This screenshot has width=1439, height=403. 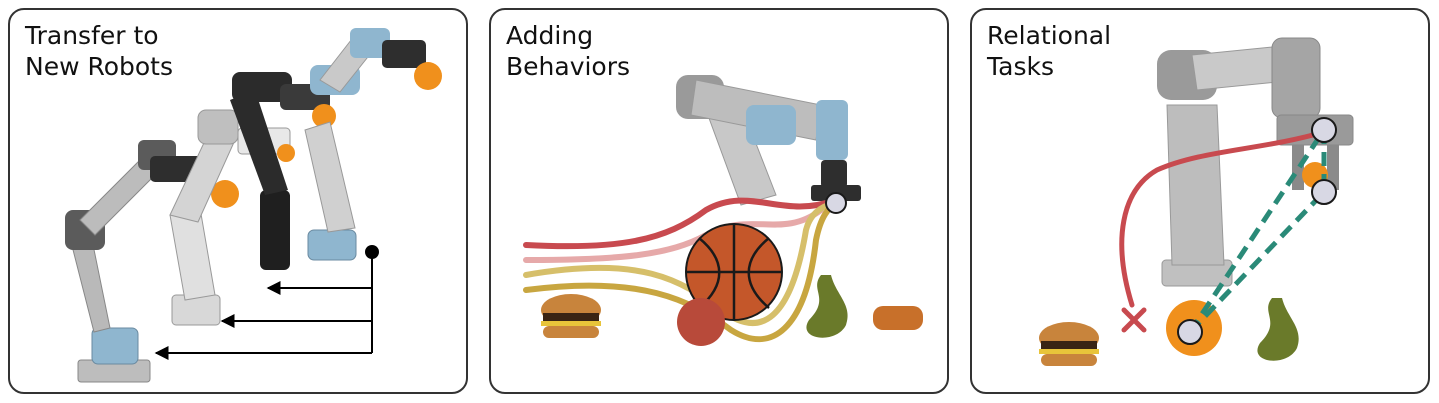 I want to click on transfer-arrows, so click(x=266, y=302).